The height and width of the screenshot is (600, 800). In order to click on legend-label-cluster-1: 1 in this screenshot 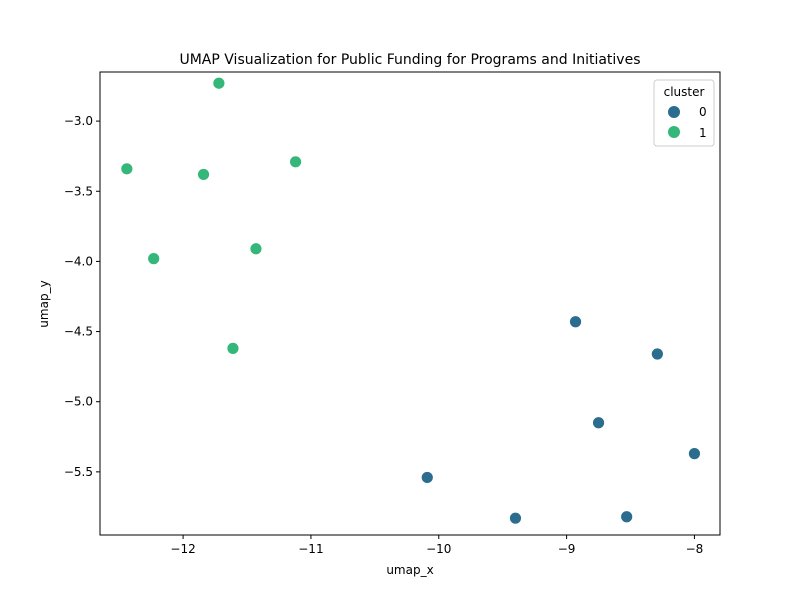, I will do `click(703, 133)`.